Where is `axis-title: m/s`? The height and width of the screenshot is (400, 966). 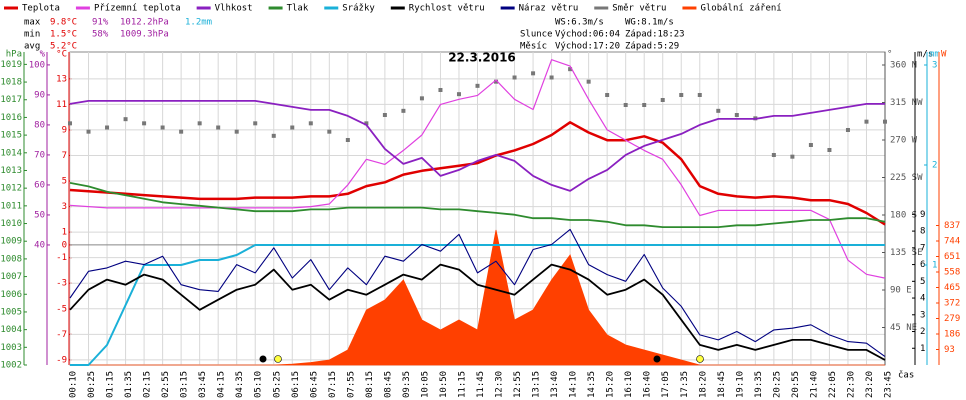
axis-title: m/s is located at coordinates (925, 55).